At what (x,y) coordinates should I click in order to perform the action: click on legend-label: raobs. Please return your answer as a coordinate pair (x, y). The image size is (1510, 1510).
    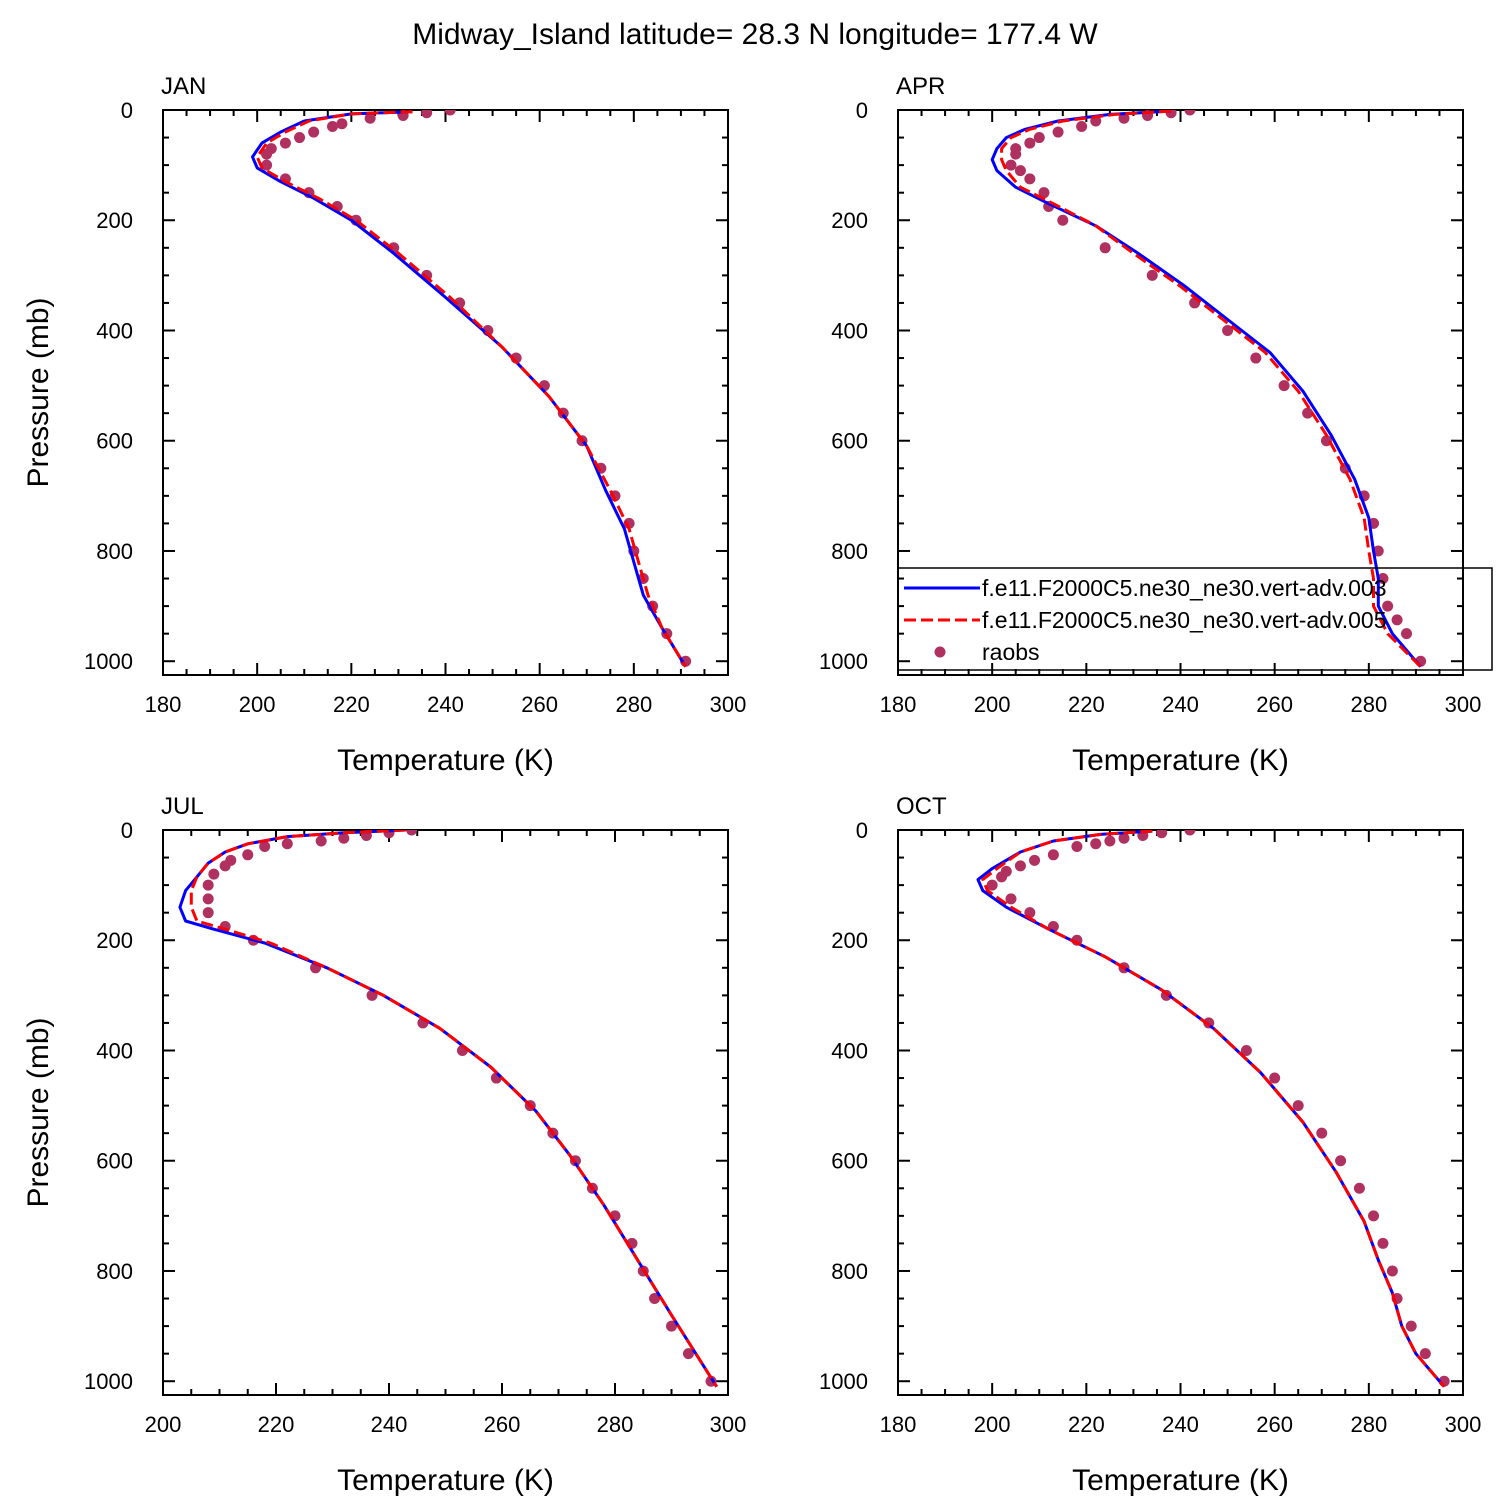
    Looking at the image, I should click on (1011, 652).